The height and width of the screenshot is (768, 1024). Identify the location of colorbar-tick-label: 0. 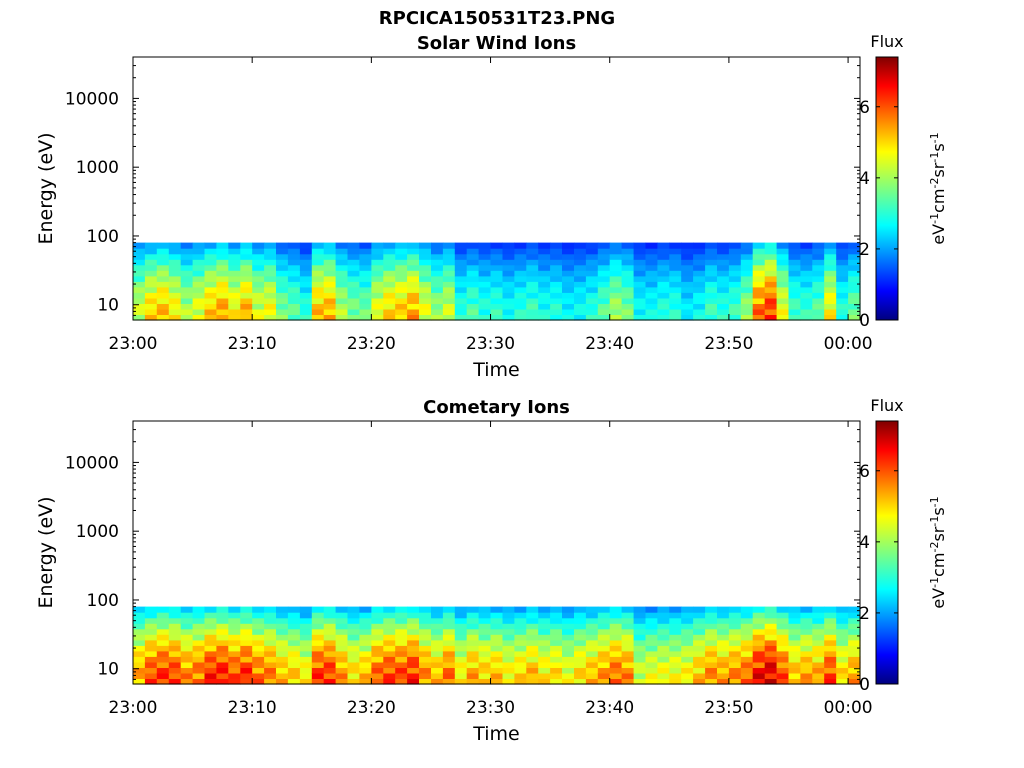
(864, 685).